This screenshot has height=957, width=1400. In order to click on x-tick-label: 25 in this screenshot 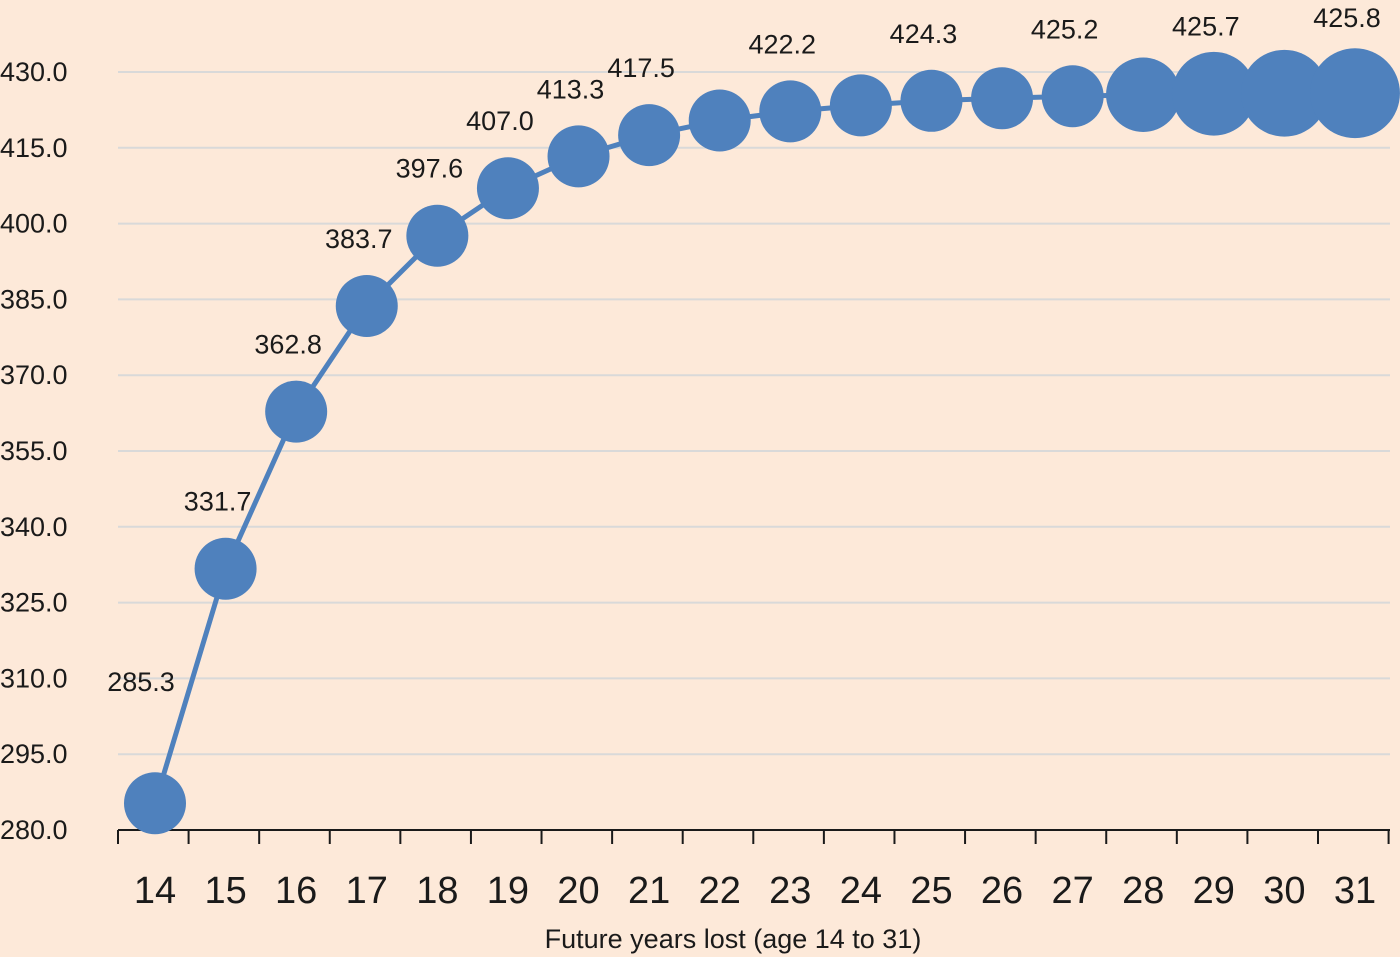, I will do `click(931, 891)`.